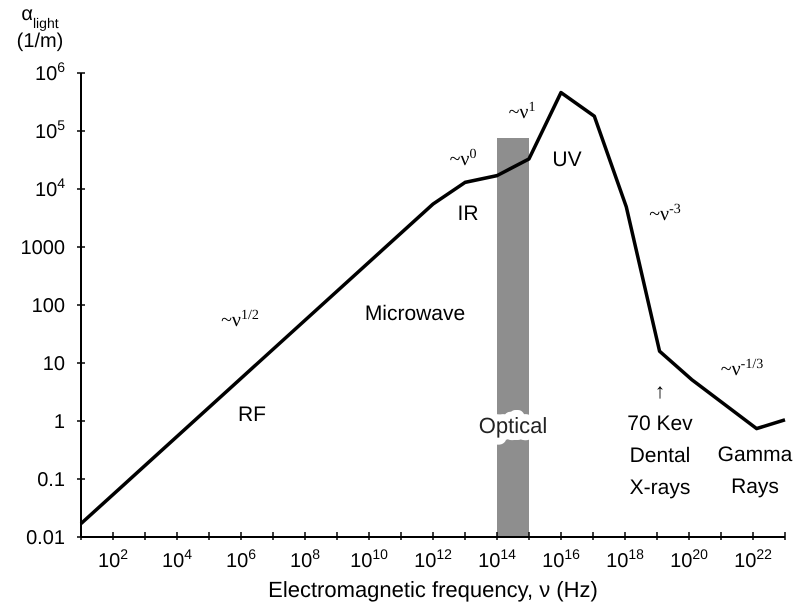  I want to click on x-tick-label: 10$^{6}$, so click(241, 559).